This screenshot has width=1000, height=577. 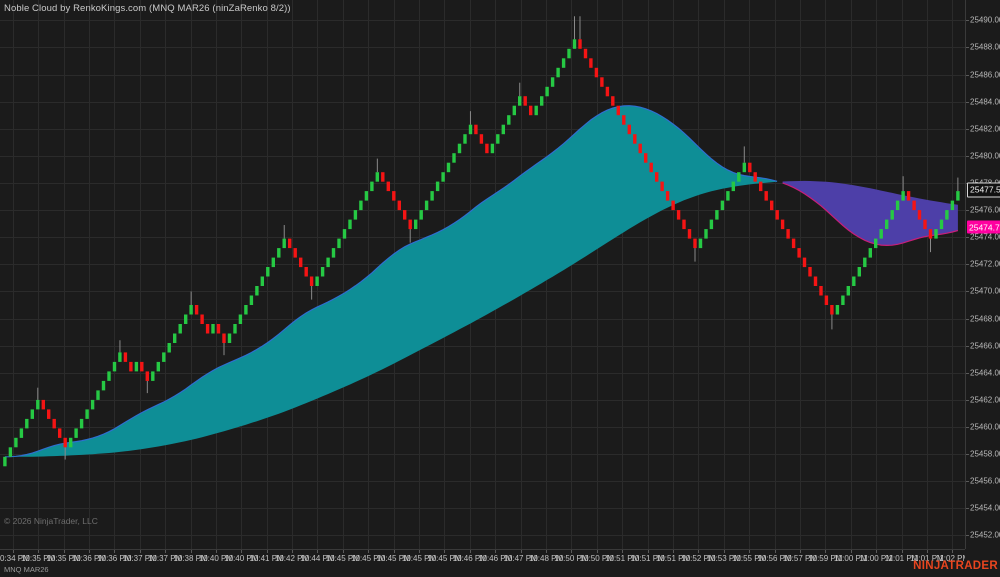 What do you see at coordinates (983, 190) in the screenshot?
I see `bid-ask-marker: 25477.50` at bounding box center [983, 190].